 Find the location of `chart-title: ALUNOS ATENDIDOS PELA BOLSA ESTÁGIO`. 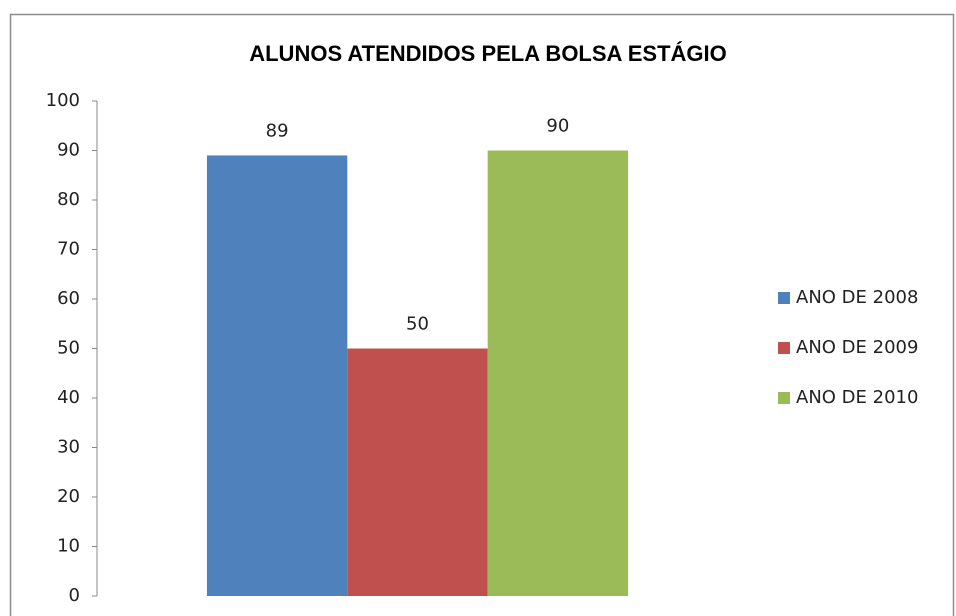

chart-title: ALUNOS ATENDIDOS PELA BOLSA ESTÁGIO is located at coordinates (488, 53).